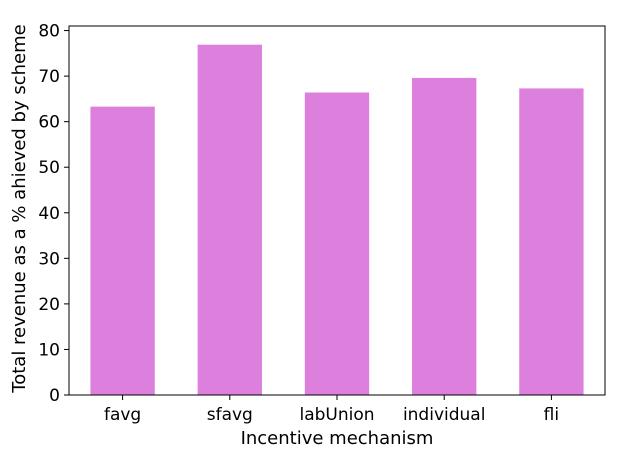 Image resolution: width=618 pixels, height=462 pixels. Describe the element at coordinates (49, 32) in the screenshot. I see `y-tick-label: 80` at that location.